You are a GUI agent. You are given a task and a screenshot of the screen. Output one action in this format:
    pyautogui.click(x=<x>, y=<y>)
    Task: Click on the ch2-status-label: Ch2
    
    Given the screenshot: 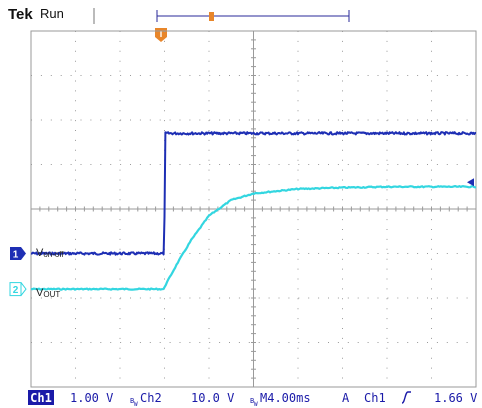 What is the action you would take?
    pyautogui.click(x=151, y=398)
    